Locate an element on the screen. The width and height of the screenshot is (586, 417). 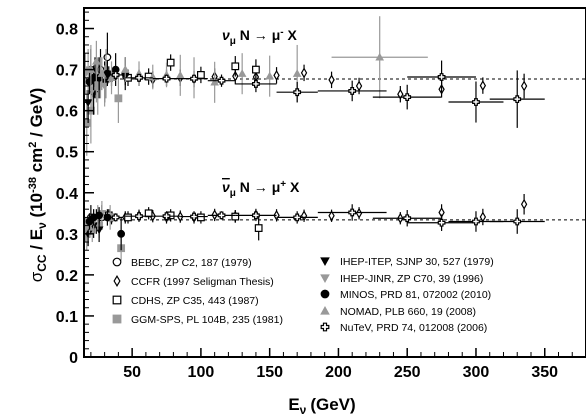
legend-label-1: CCFR (1997 Seligman Thesis) is located at coordinates (202, 282).